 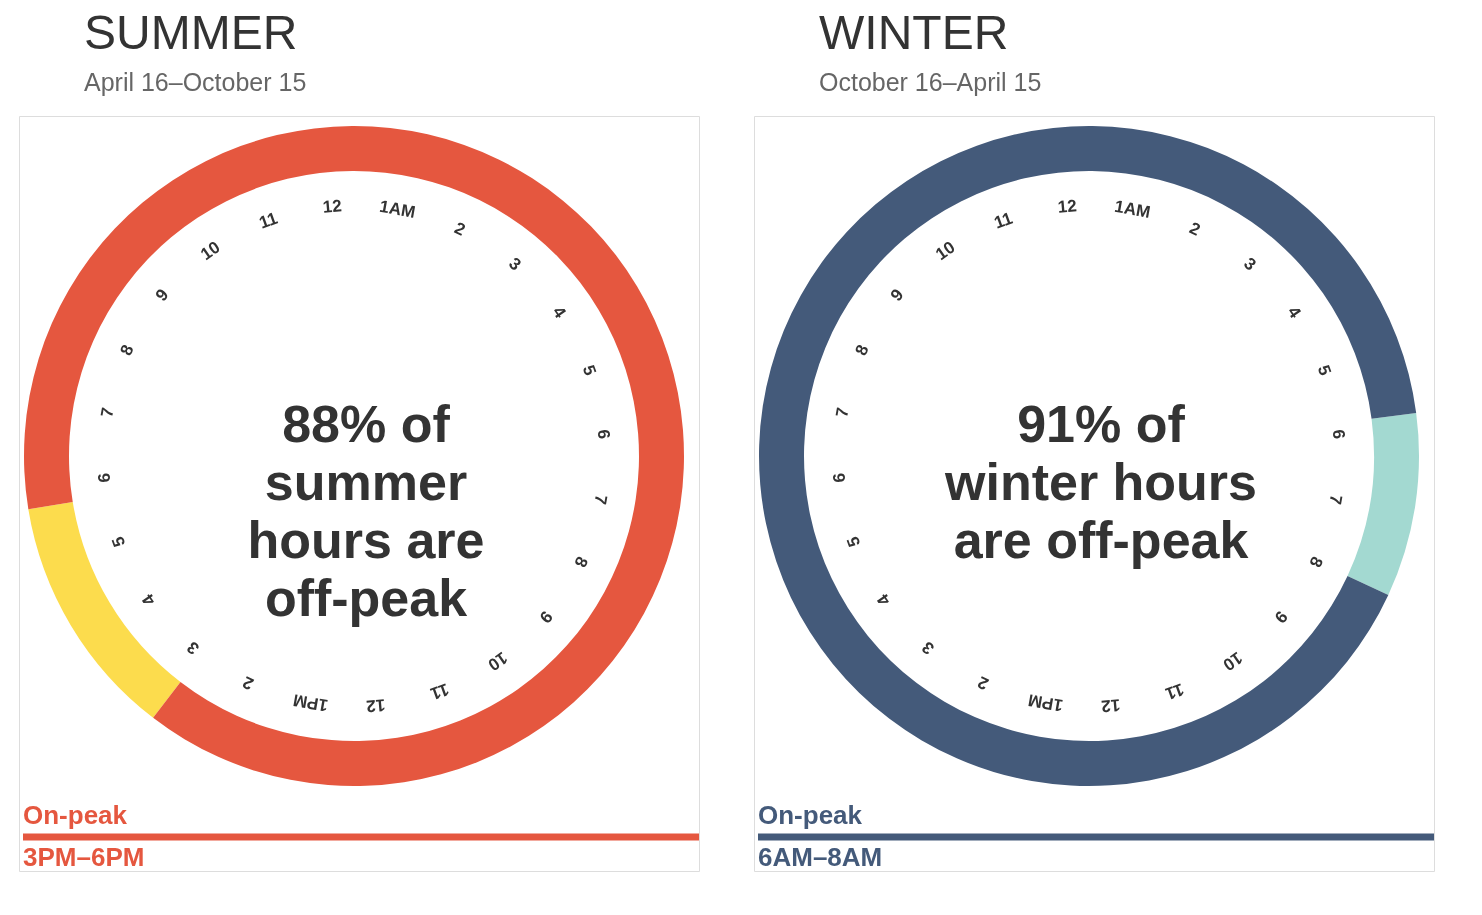 I want to click on text: 6AM–8AM, so click(x=820, y=857).